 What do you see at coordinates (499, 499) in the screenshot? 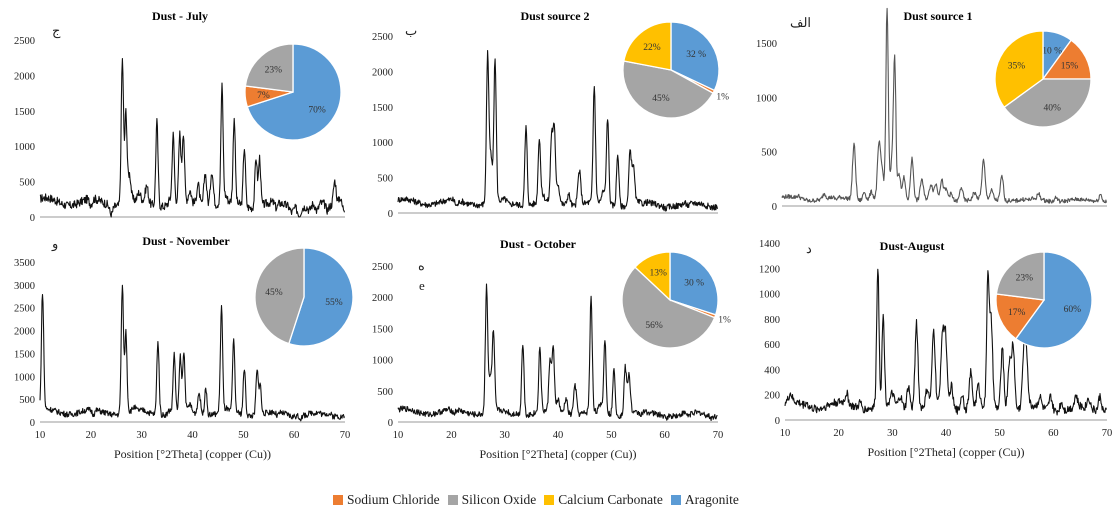
I see `legend-label: Silicon Oxide` at bounding box center [499, 499].